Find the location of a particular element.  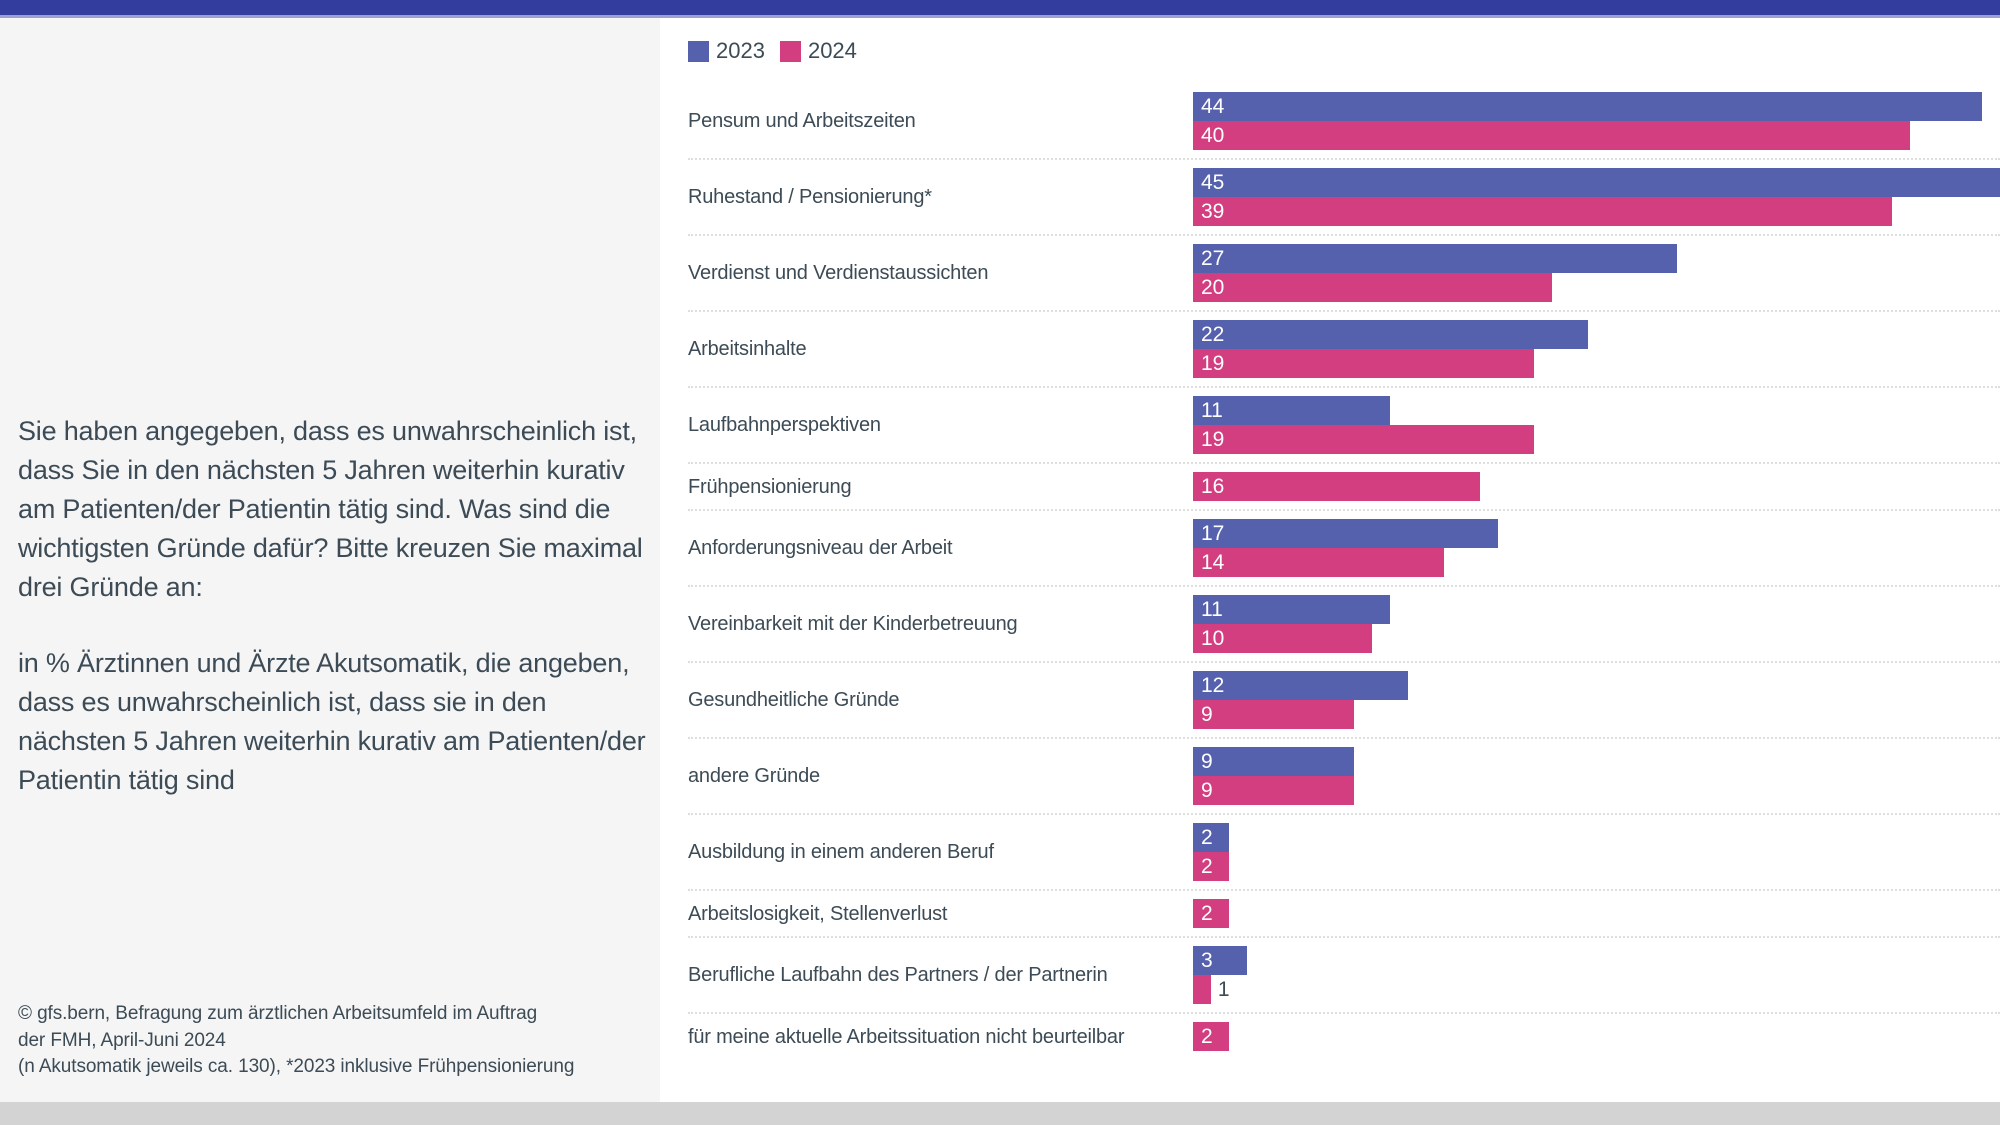

bottom-accent-bar is located at coordinates (1000, 1113).